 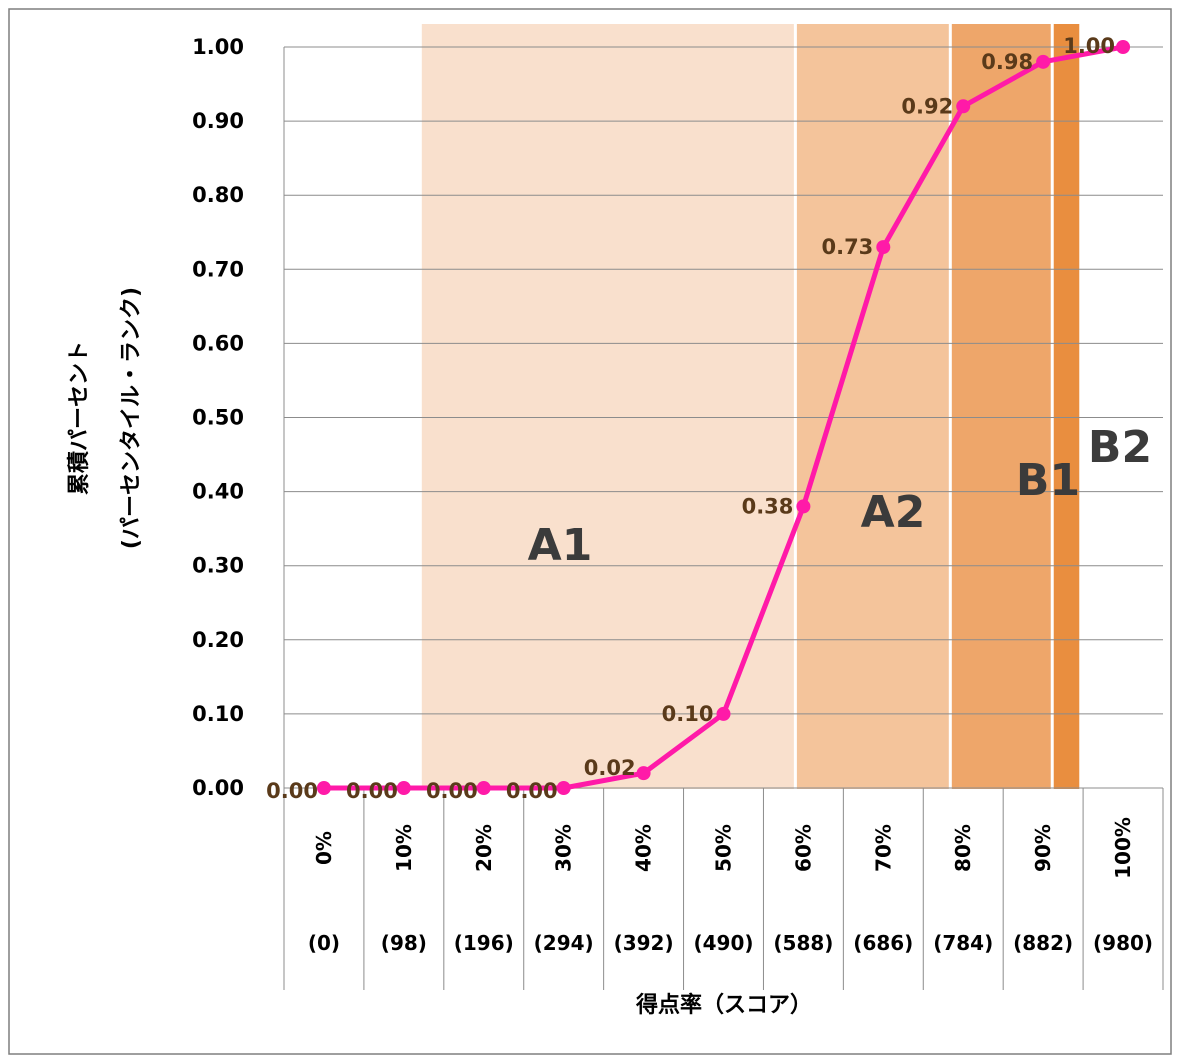 I want to click on x-score-10: (980), so click(x=1123, y=943).